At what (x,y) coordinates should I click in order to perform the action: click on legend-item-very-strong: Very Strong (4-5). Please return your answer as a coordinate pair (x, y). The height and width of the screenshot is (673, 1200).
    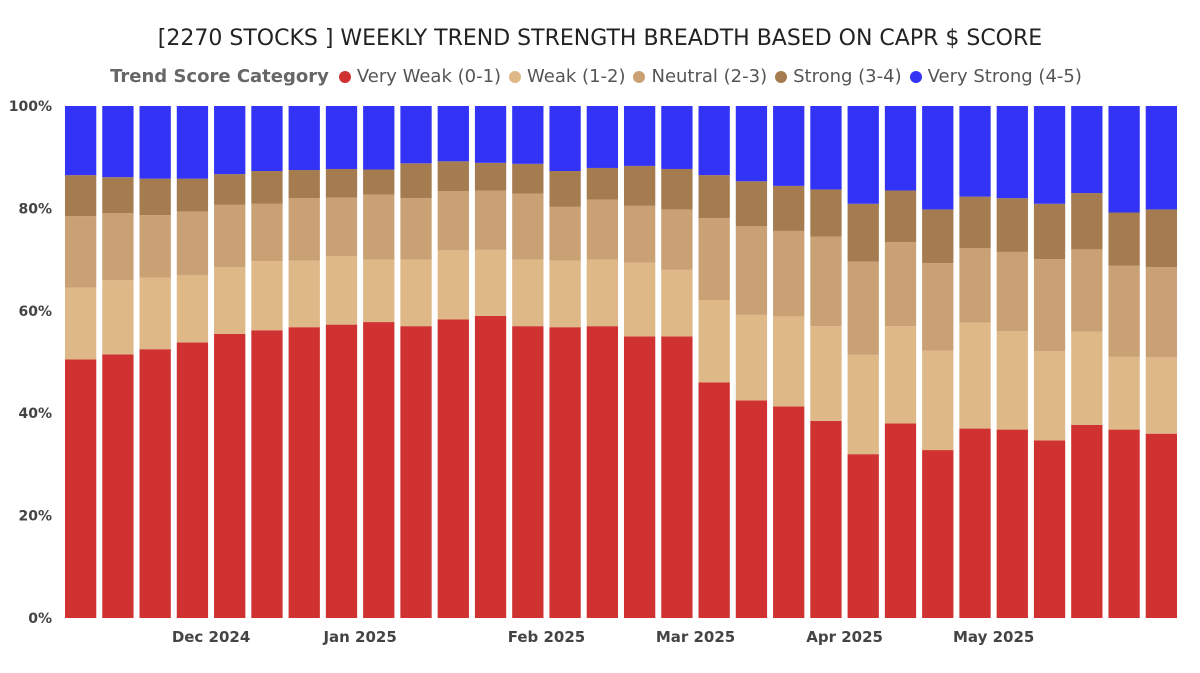
    Looking at the image, I should click on (995, 76).